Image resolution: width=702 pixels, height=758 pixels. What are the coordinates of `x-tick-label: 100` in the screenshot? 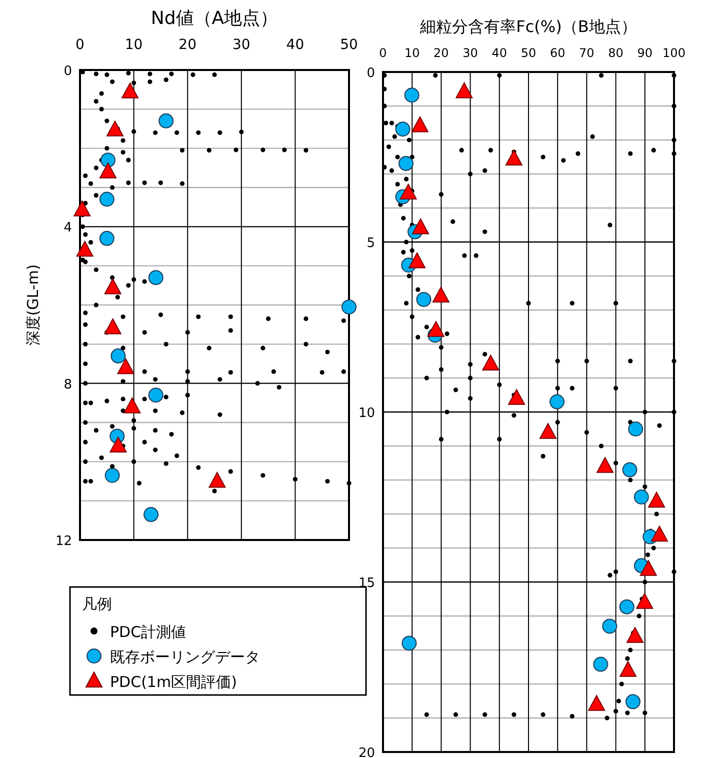 It's located at (674, 53).